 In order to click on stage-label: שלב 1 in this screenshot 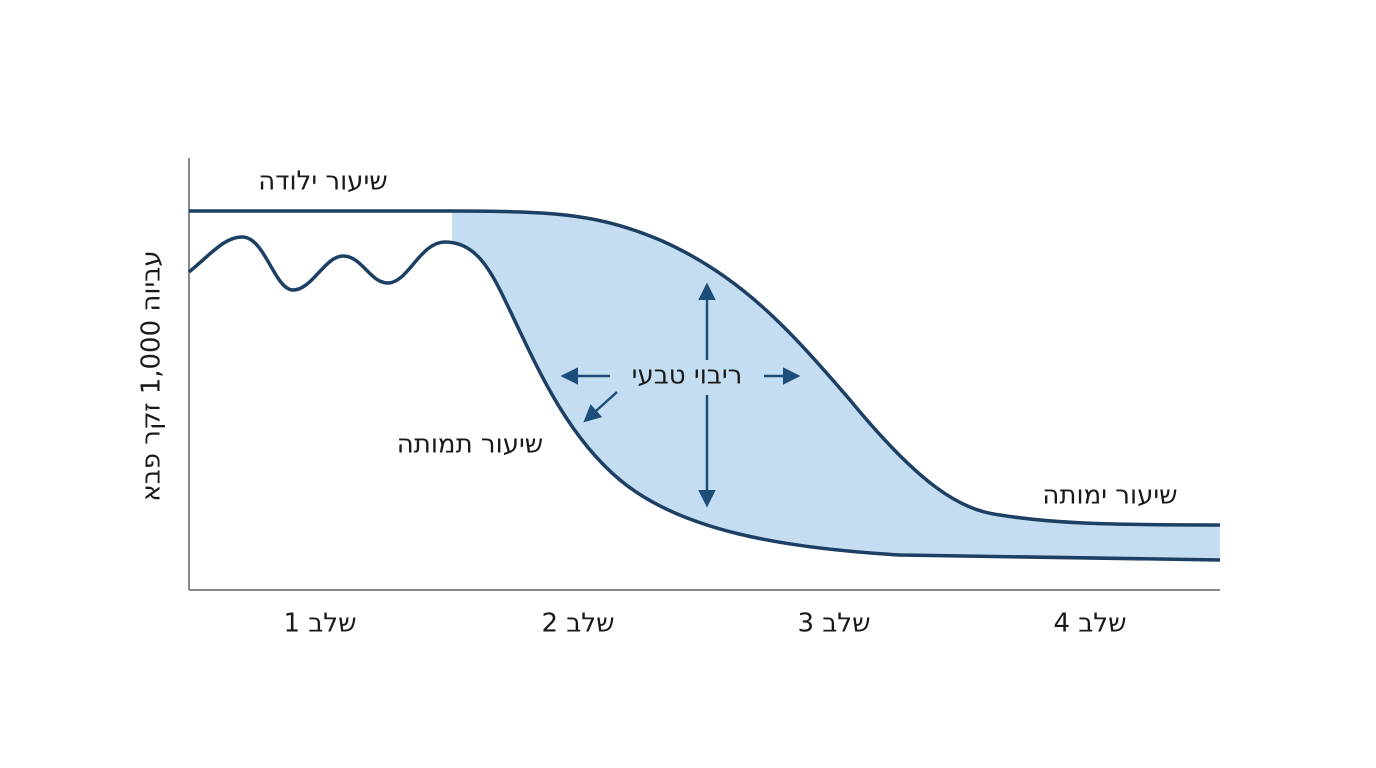, I will do `click(319, 624)`.